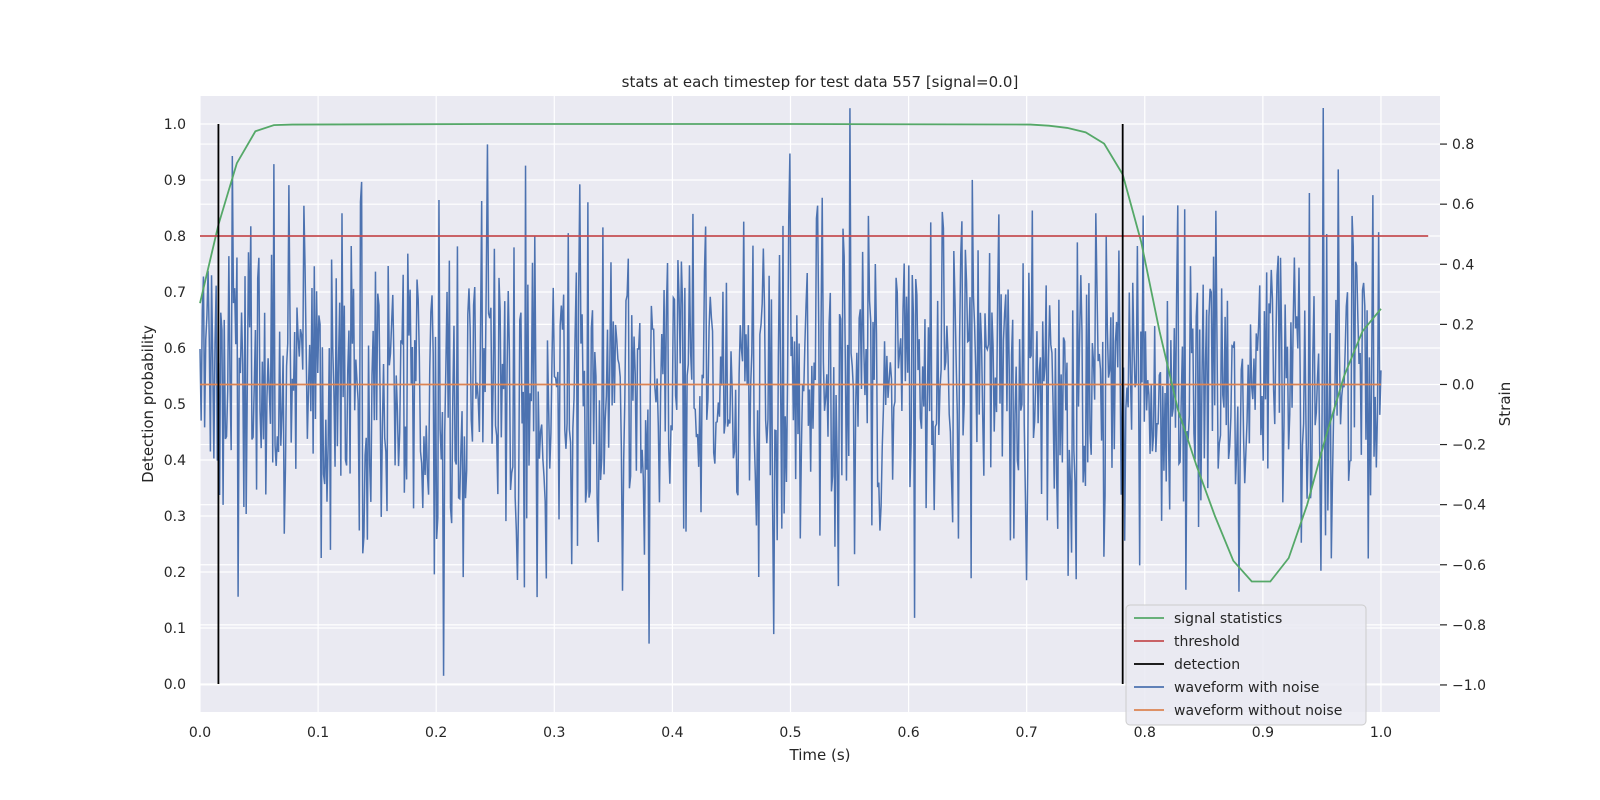 Image resolution: width=1600 pixels, height=800 pixels. I want to click on y-tick-label-right: 0.8, so click(1463, 145).